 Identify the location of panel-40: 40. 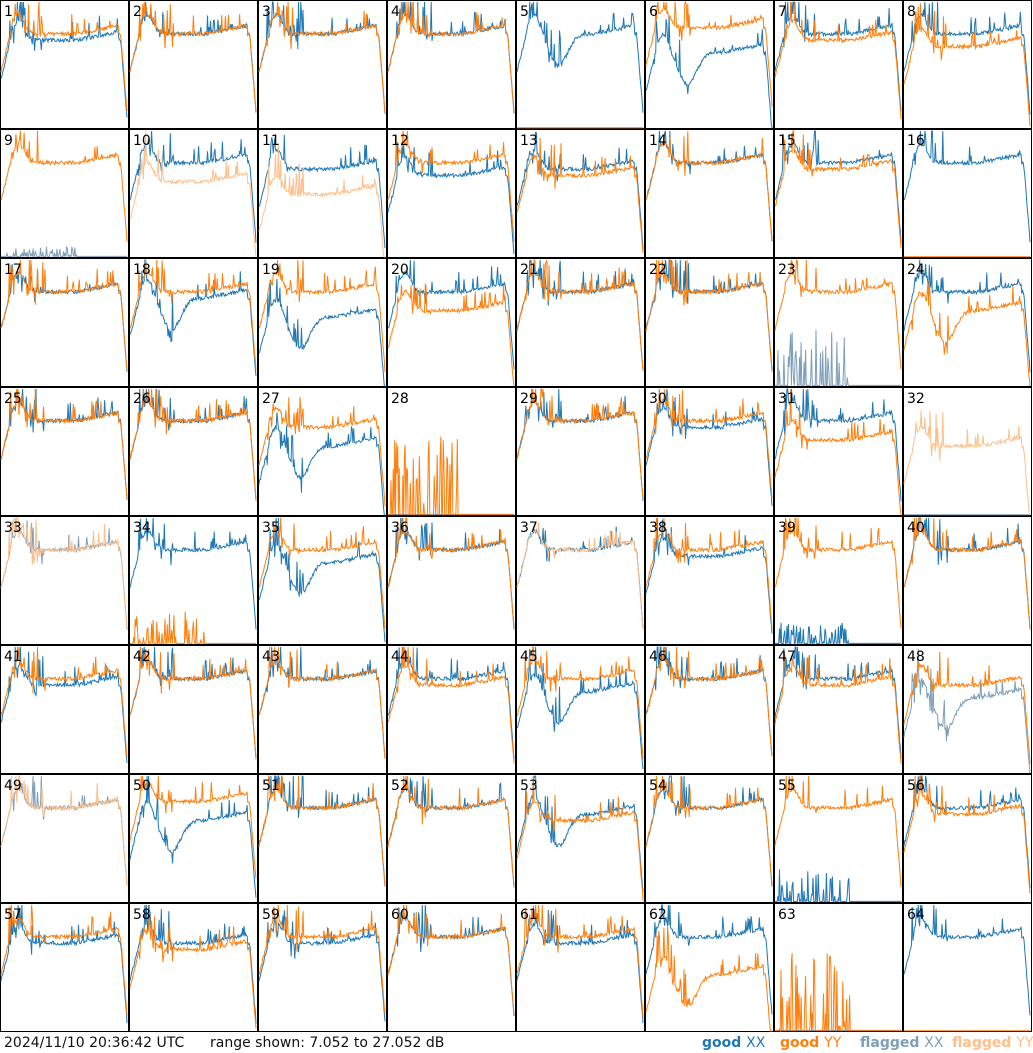
(967, 580).